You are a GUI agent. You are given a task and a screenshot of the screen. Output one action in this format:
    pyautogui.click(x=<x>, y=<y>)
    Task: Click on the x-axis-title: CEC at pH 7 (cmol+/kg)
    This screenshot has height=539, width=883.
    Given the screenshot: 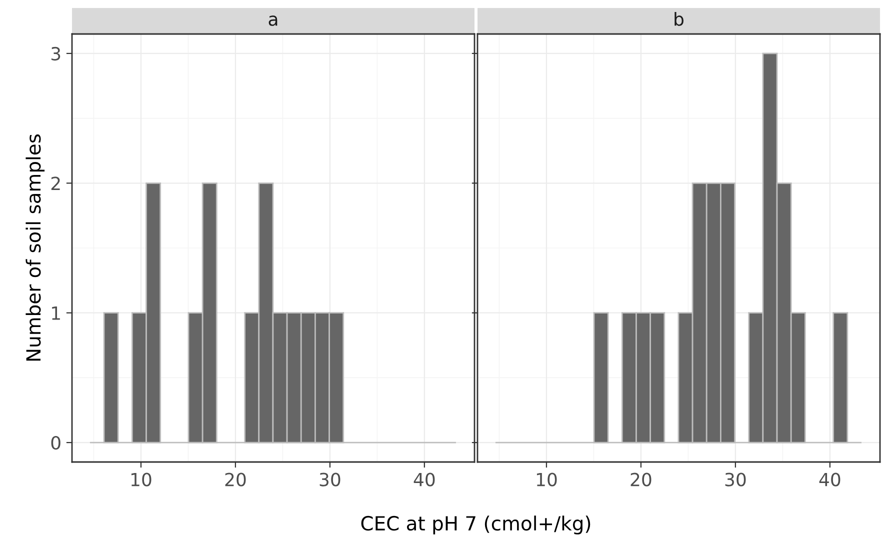 What is the action you would take?
    pyautogui.click(x=475, y=525)
    